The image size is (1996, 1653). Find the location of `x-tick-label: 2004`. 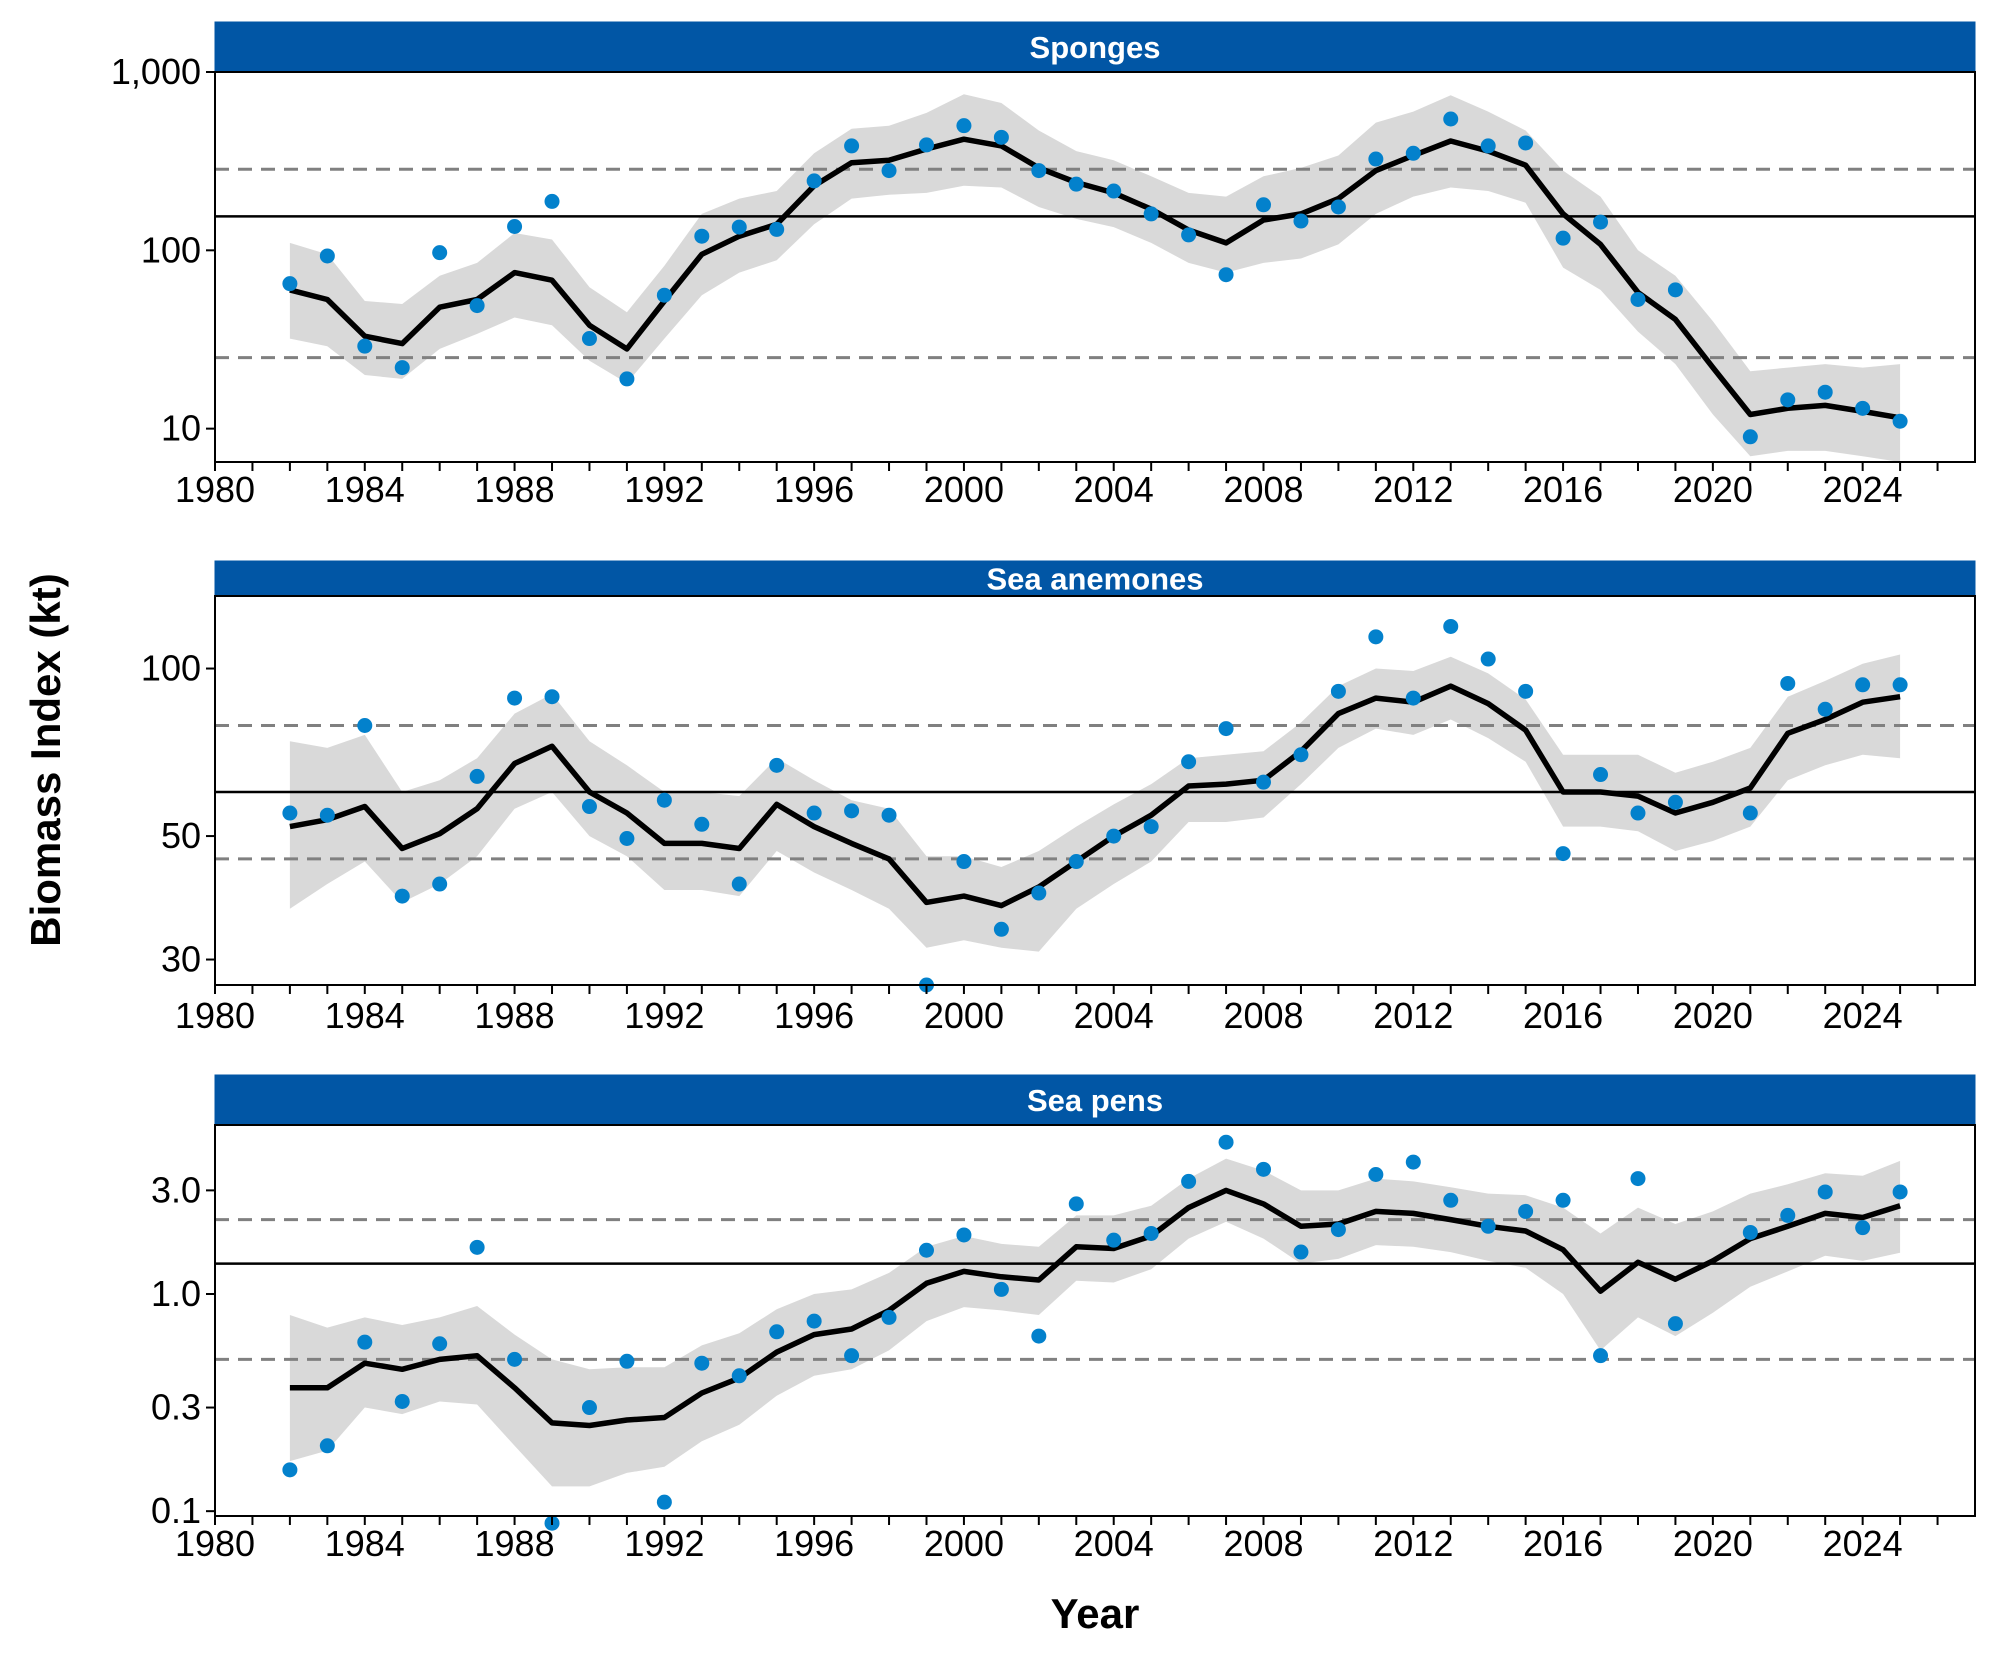

x-tick-label: 2004 is located at coordinates (1114, 1543).